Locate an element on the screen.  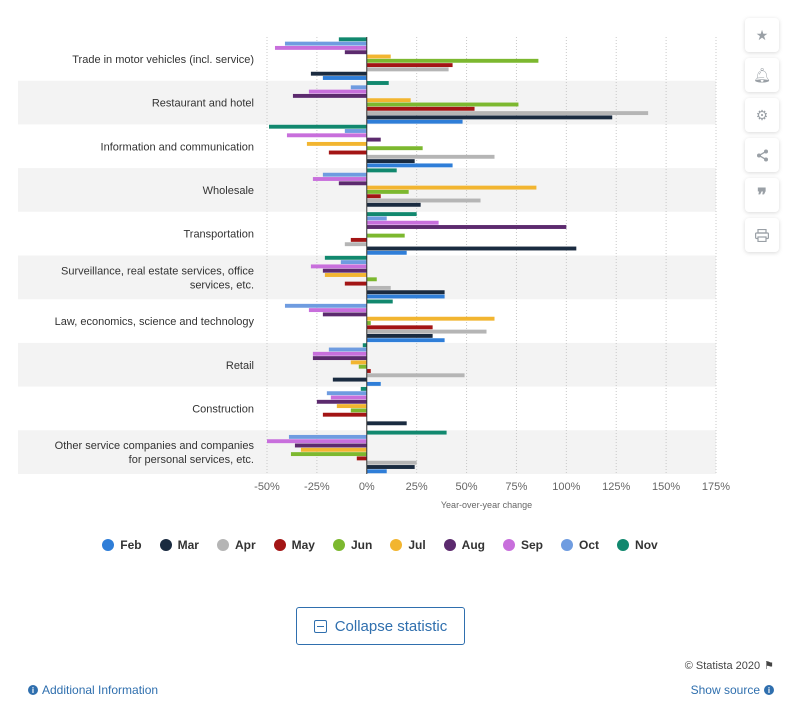
legend-item: Nov is located at coordinates (637, 545).